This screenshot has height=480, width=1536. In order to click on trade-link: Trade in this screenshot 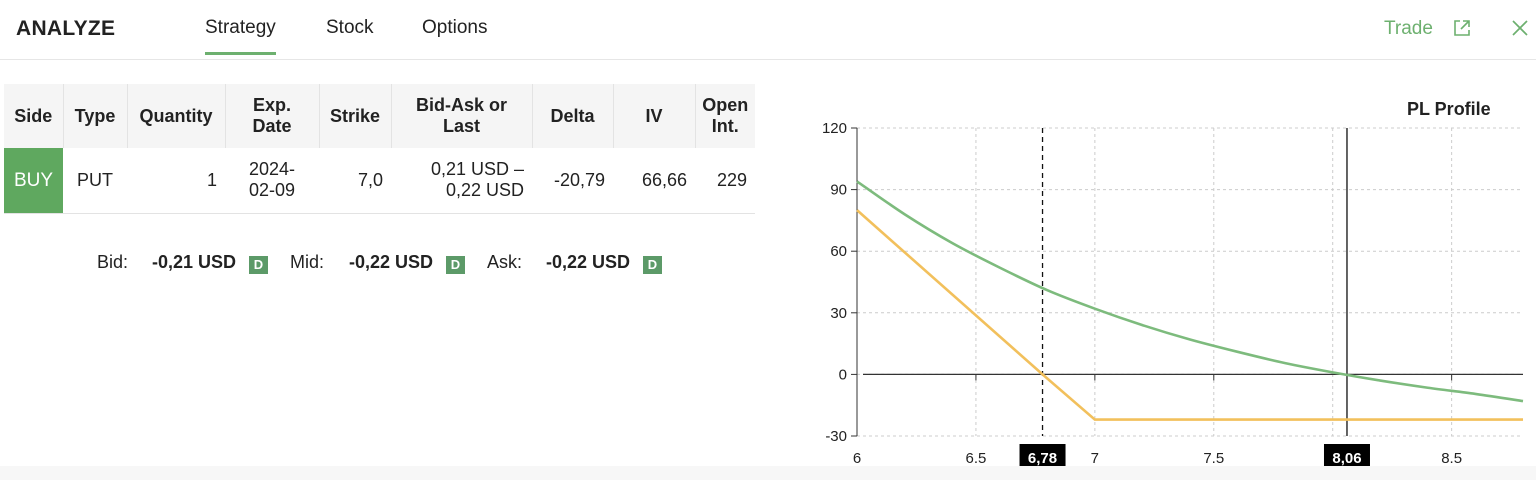, I will do `click(1408, 28)`.